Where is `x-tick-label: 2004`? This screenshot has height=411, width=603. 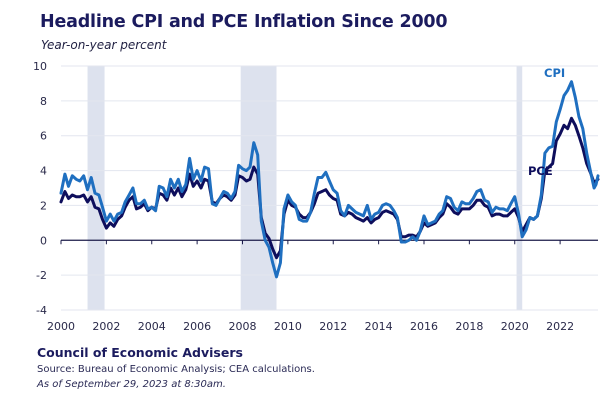 x-tick-label: 2004 is located at coordinates (152, 326).